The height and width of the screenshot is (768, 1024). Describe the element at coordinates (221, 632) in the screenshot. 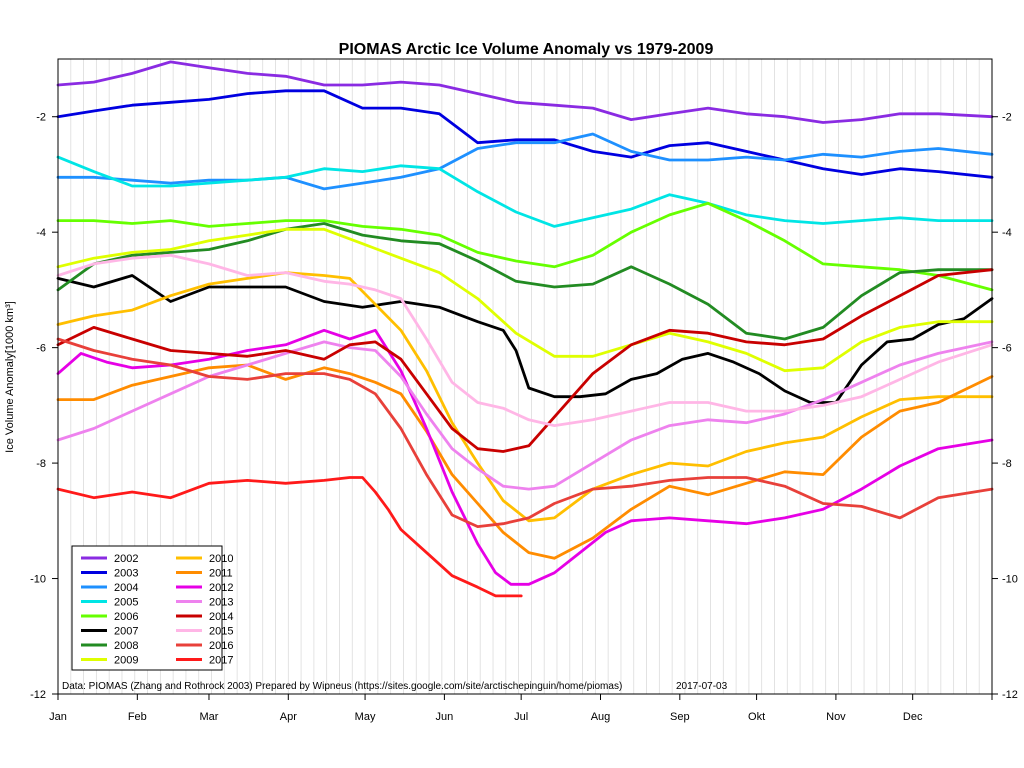

I see `legend-label: 2015` at that location.